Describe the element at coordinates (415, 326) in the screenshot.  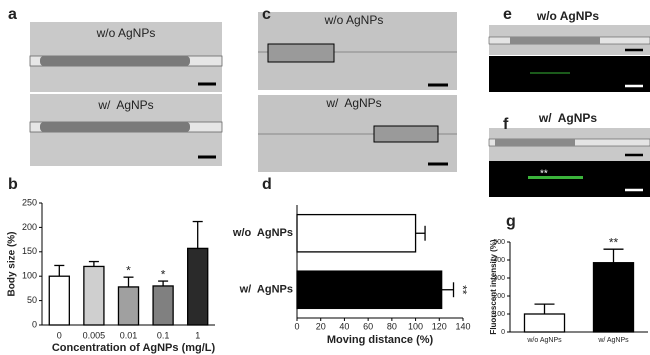
I see `x-tick-label: 100` at that location.